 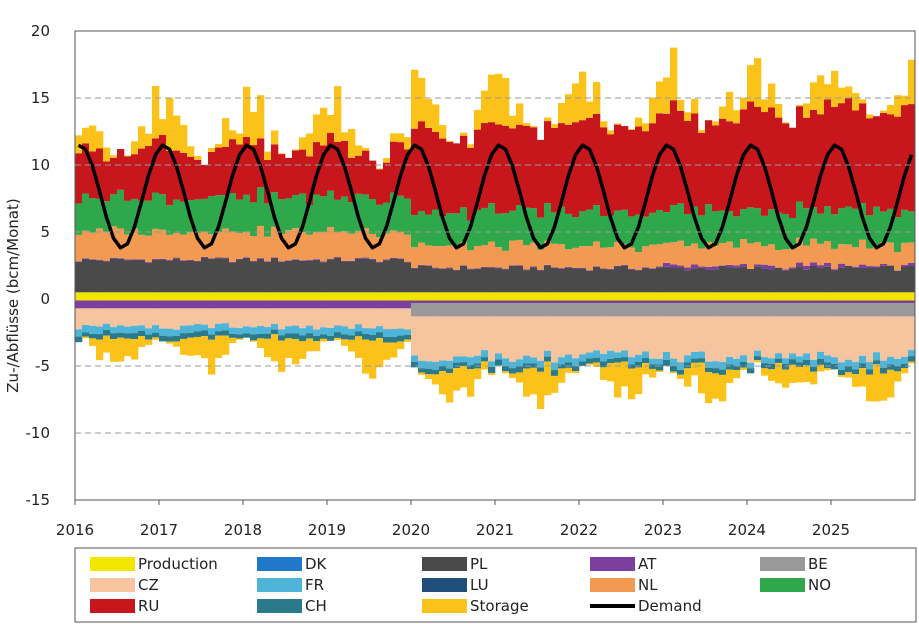 What do you see at coordinates (663, 530) in the screenshot?
I see `x-tick-label: 2023` at bounding box center [663, 530].